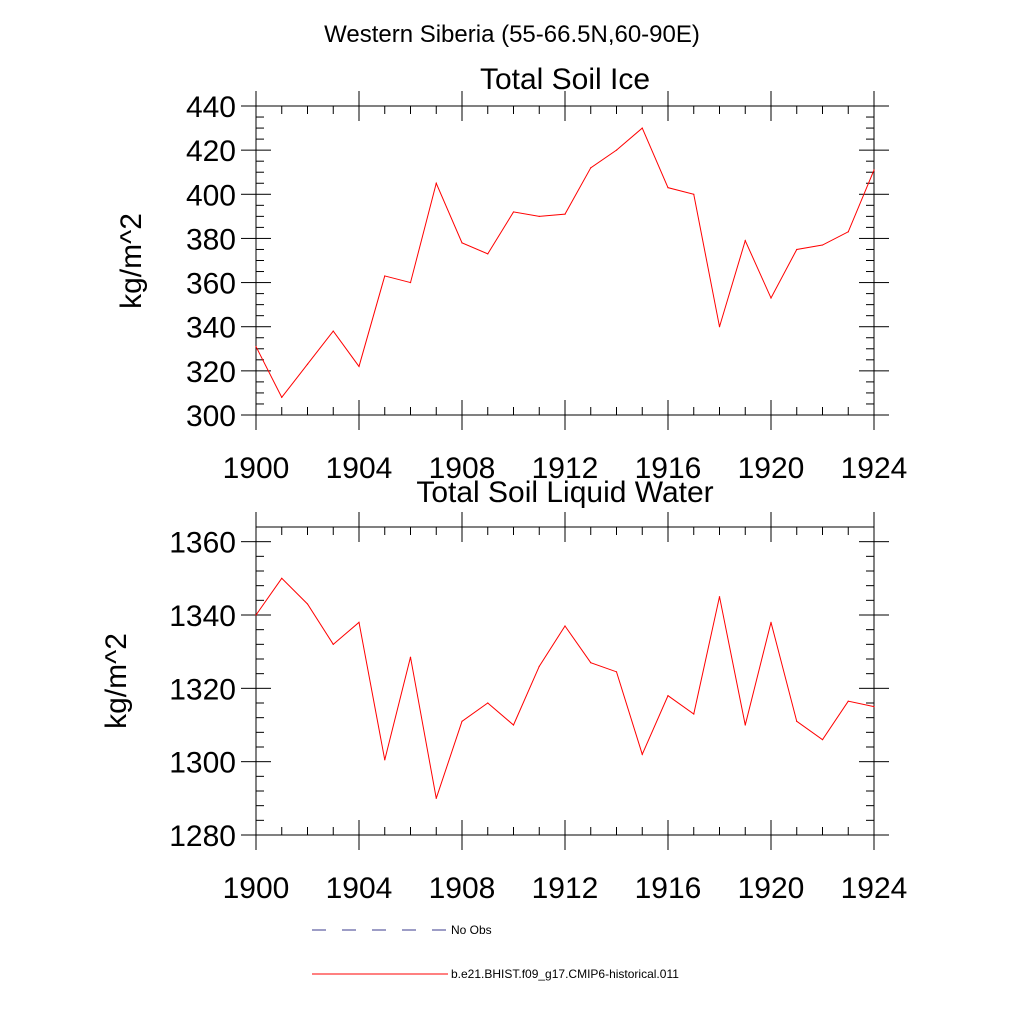 This screenshot has width=1024, height=1024. What do you see at coordinates (211, 151) in the screenshot?
I see `y-tick-label: 420` at bounding box center [211, 151].